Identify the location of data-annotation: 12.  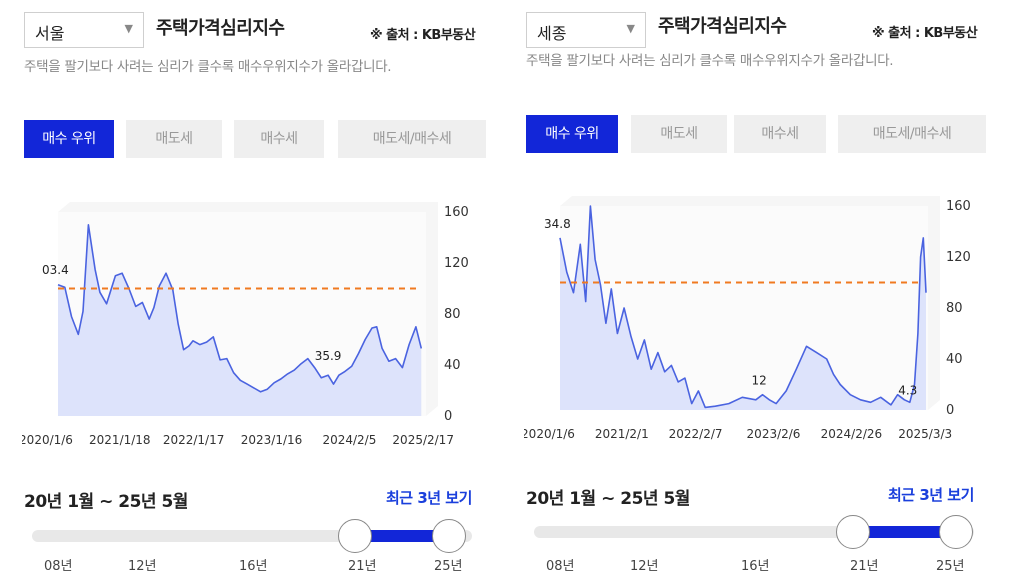
(759, 381).